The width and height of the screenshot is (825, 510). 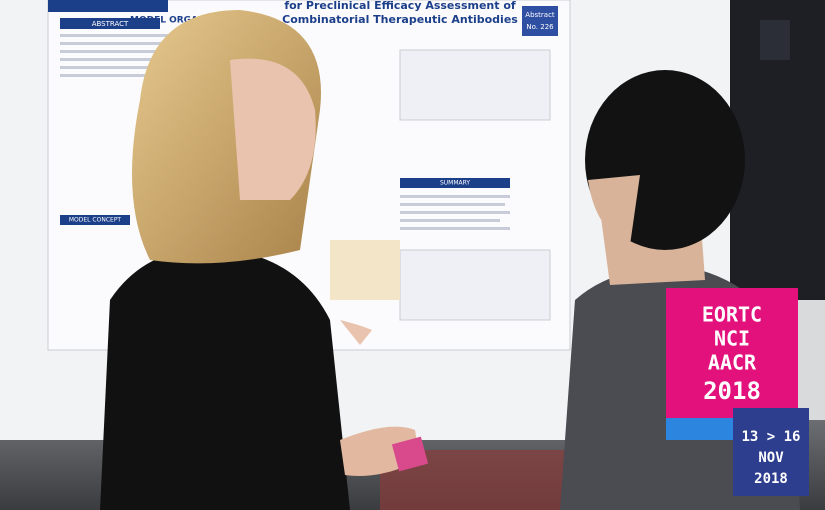 I want to click on poster-logo: MODEL ORGANISMS, so click(x=180, y=21).